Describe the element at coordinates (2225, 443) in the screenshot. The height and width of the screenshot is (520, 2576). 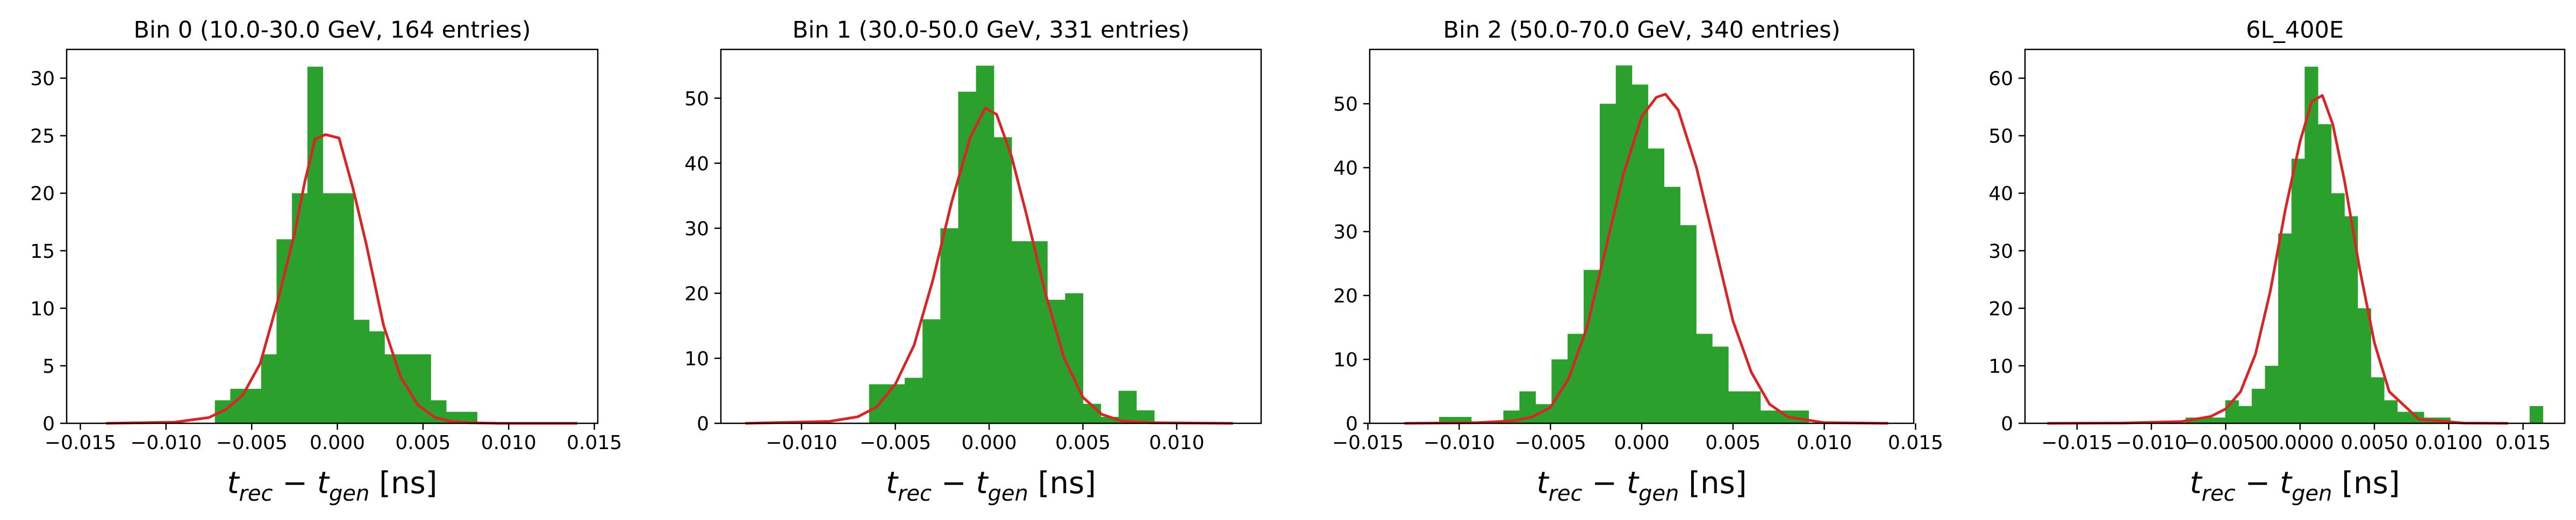
I see `x-tick-label: −0.0050` at that location.